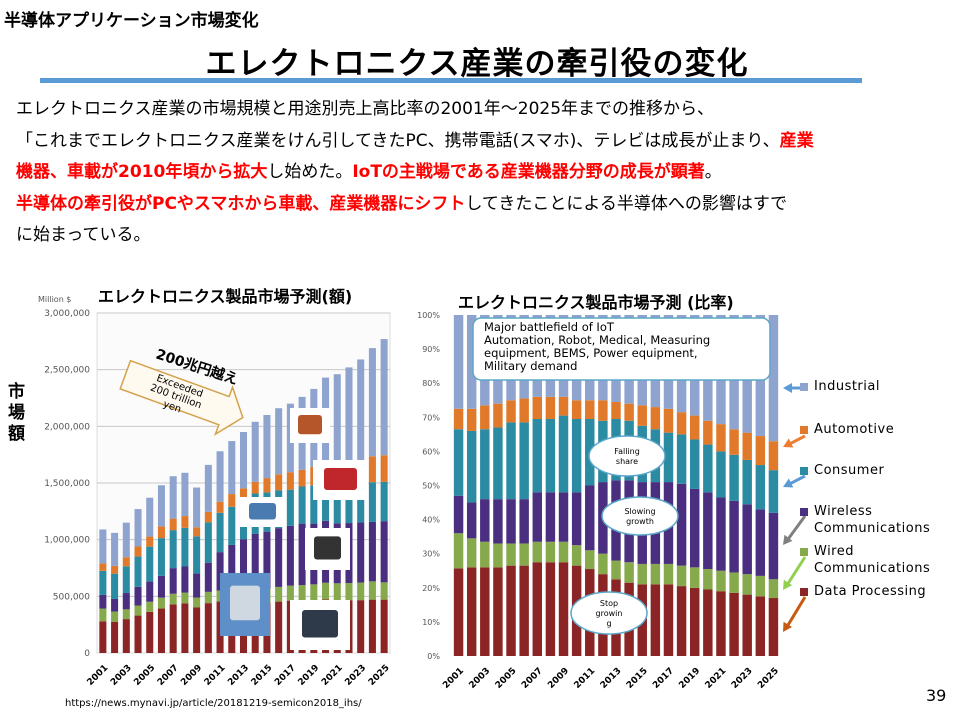 This screenshot has height=713, width=954. What do you see at coordinates (16, 413) in the screenshot?
I see `vertical-label-char: 場` at bounding box center [16, 413].